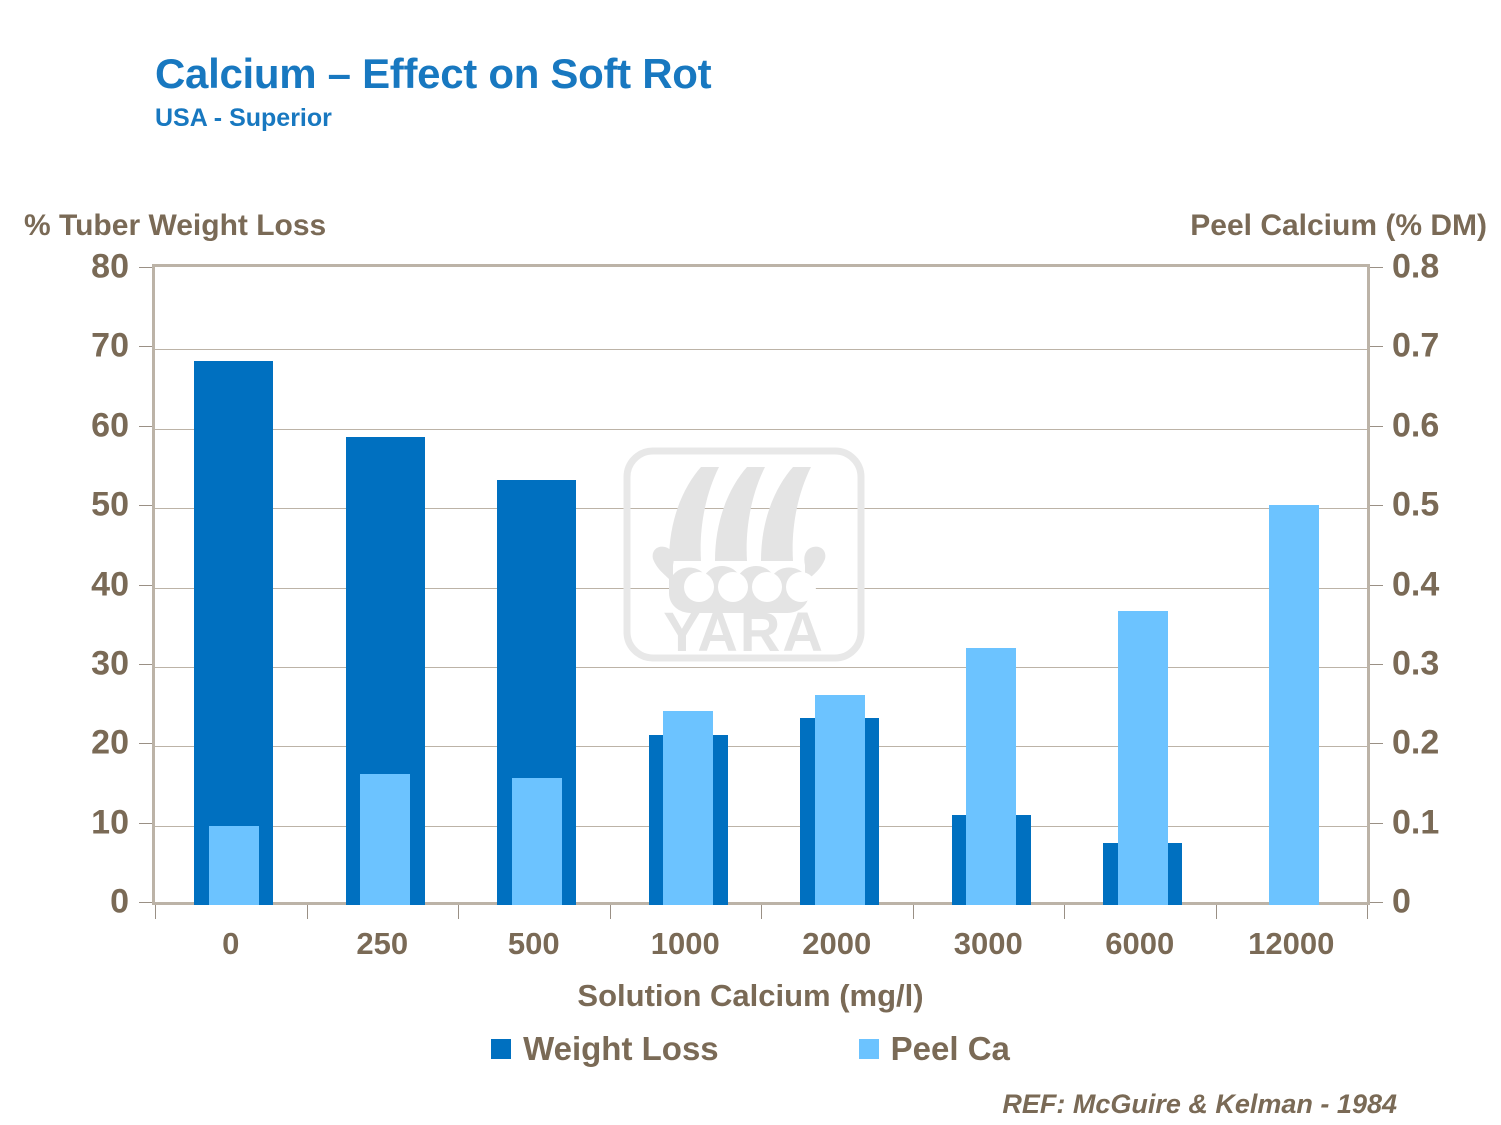 The height and width of the screenshot is (1125, 1501). Describe the element at coordinates (1416, 742) in the screenshot. I see `y-axis-tick-label-right: 0.2` at that location.